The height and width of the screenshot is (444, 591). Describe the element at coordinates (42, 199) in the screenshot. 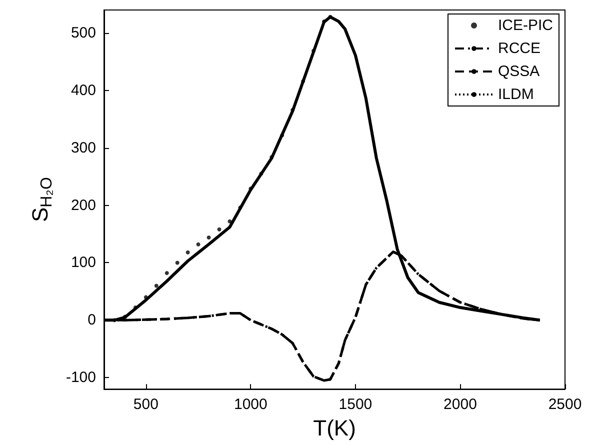

I see `y-axis-title: SH₂O` at that location.